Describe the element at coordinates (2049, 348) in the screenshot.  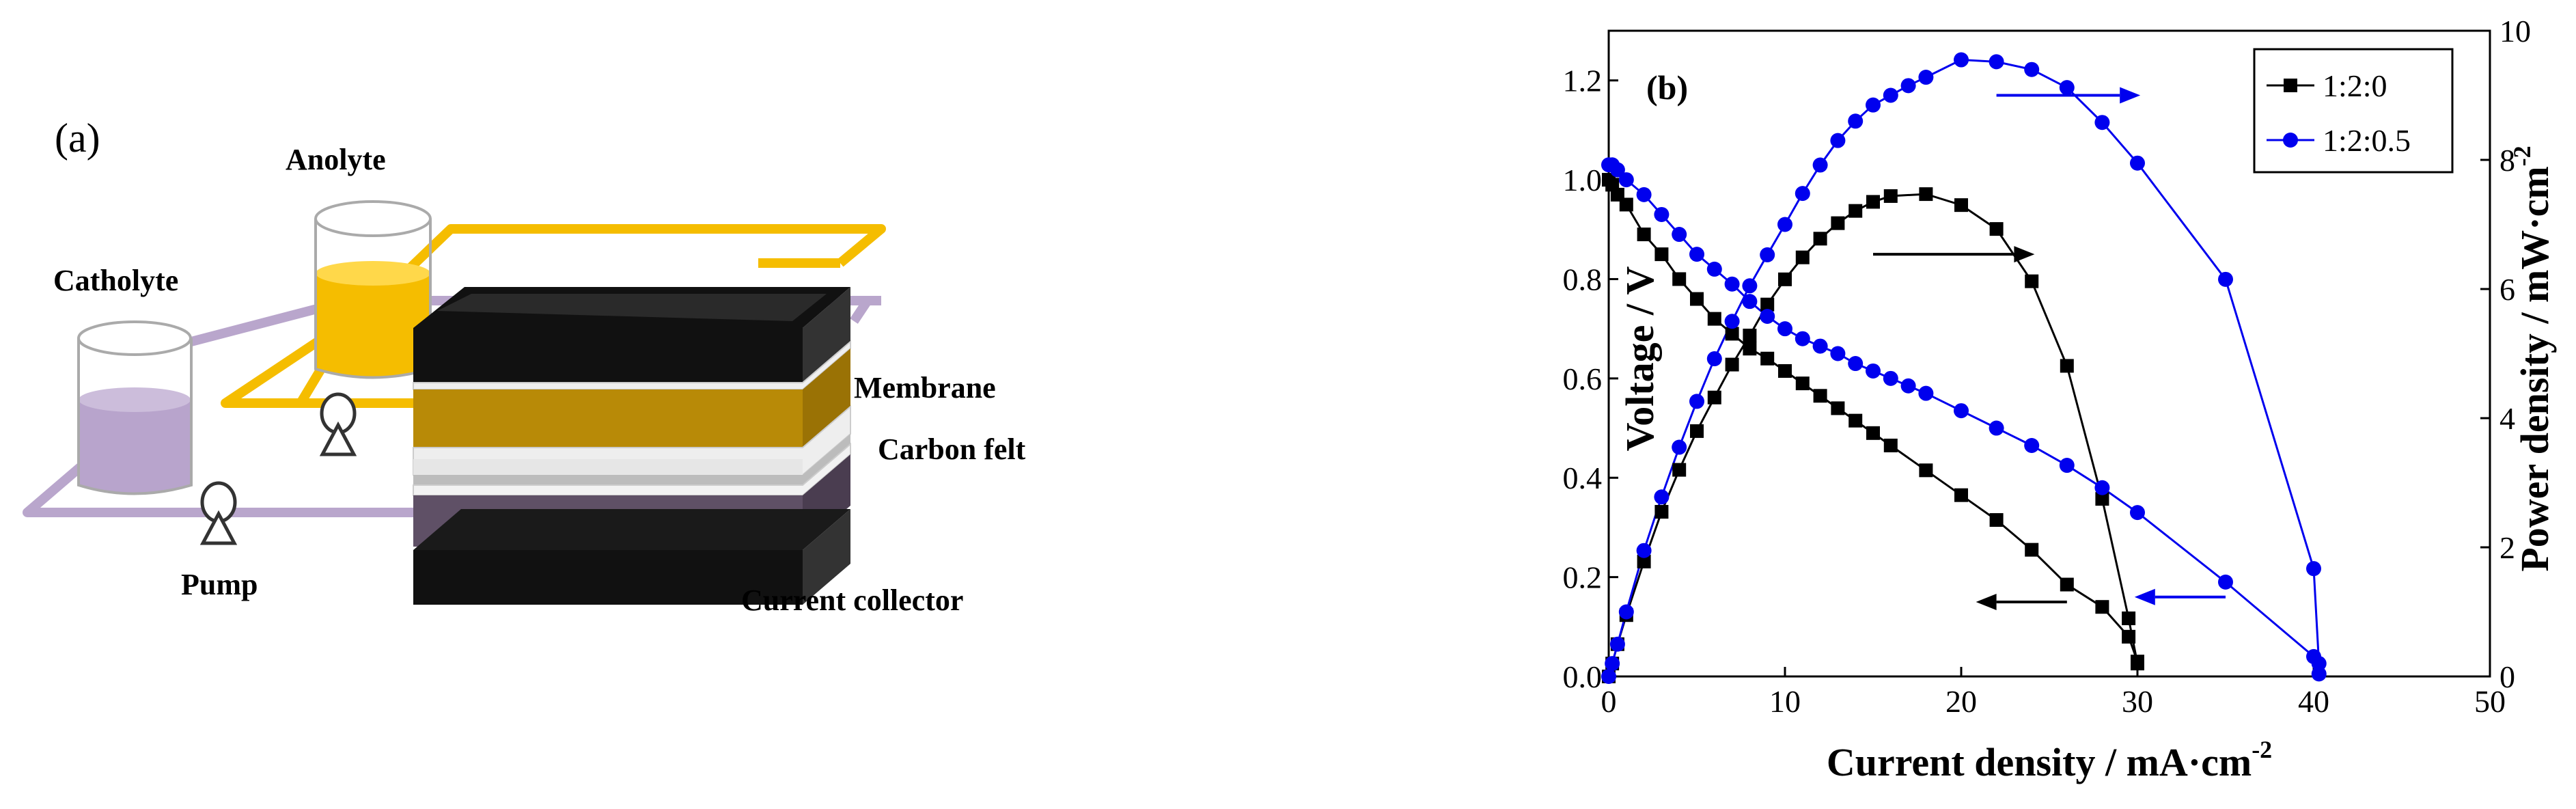
I see `axis-indicator-arrows` at that location.